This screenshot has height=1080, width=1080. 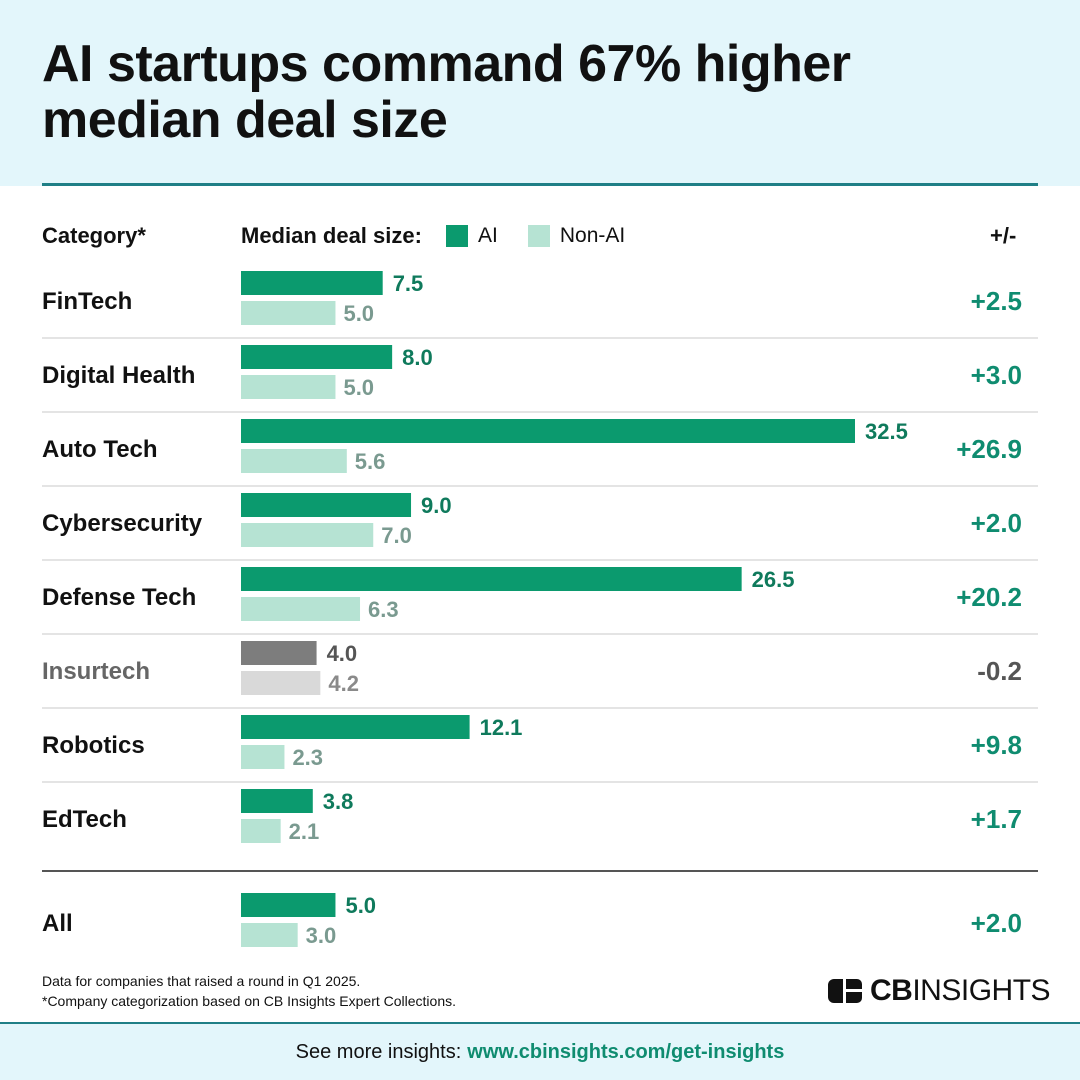 What do you see at coordinates (342, 653) in the screenshot?
I see `value-label-ai-insurtech: 4.0` at bounding box center [342, 653].